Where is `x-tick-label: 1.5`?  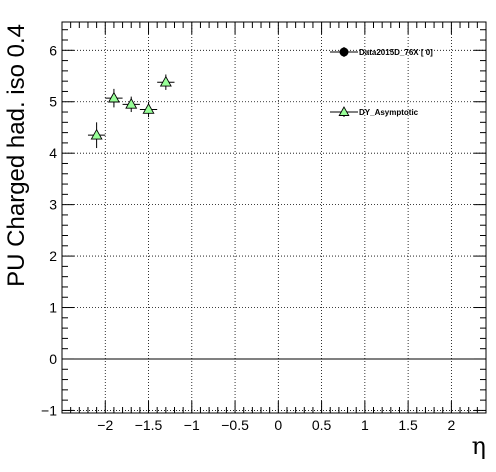 x-tick-label: 1.5 is located at coordinates (408, 425).